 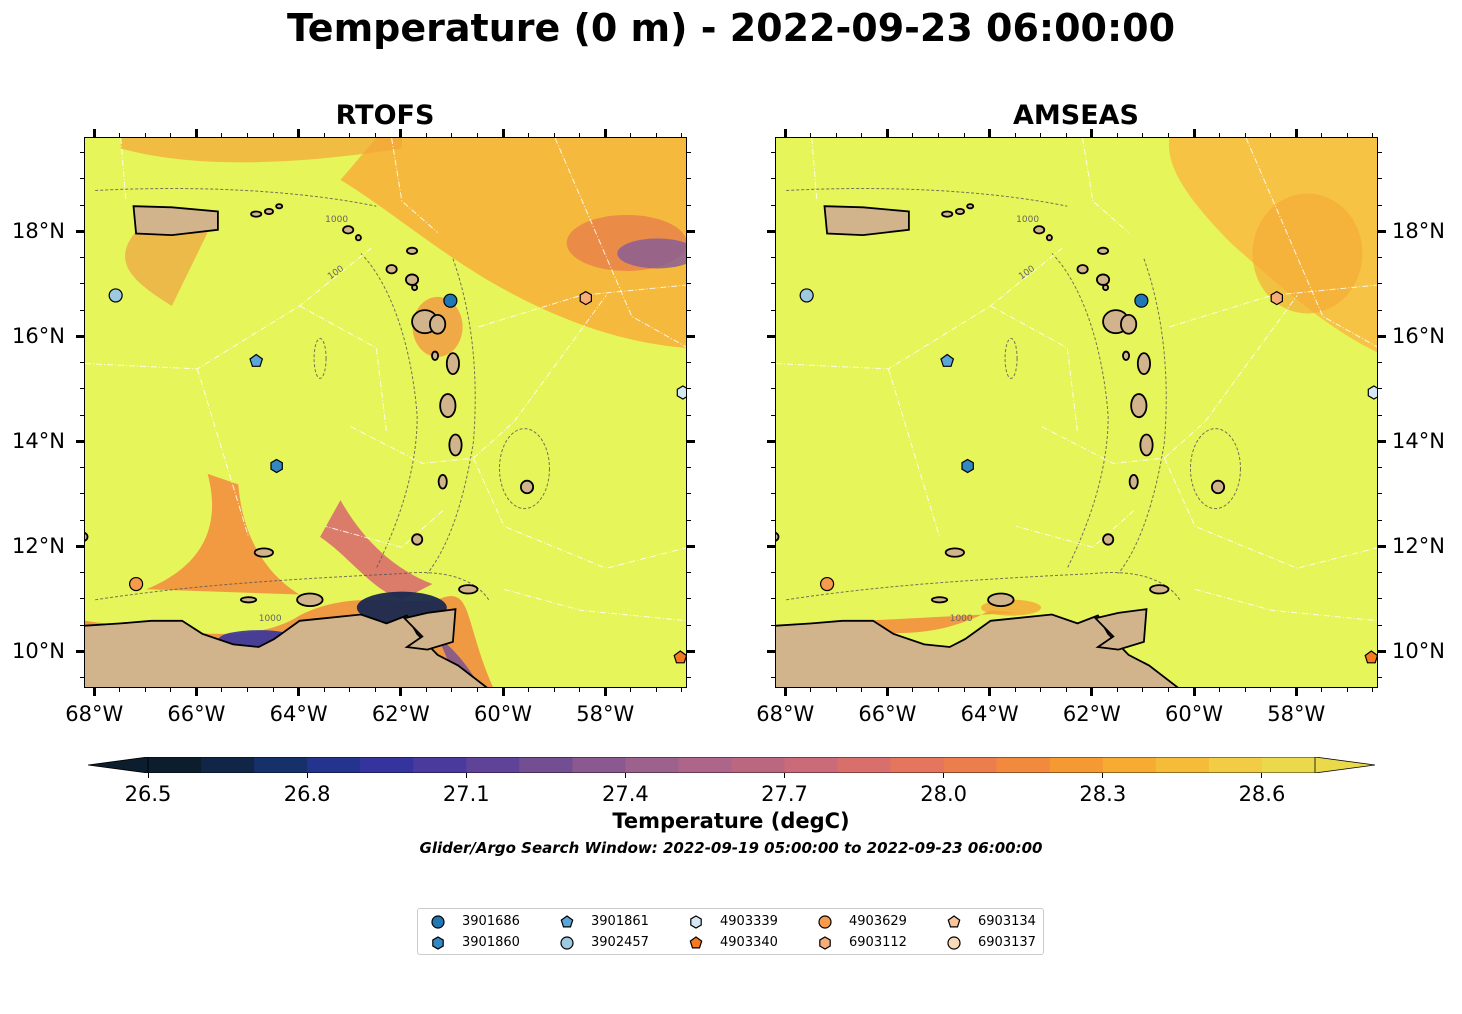 I want to click on legend-marker-hexagon-icon, so click(x=696, y=922).